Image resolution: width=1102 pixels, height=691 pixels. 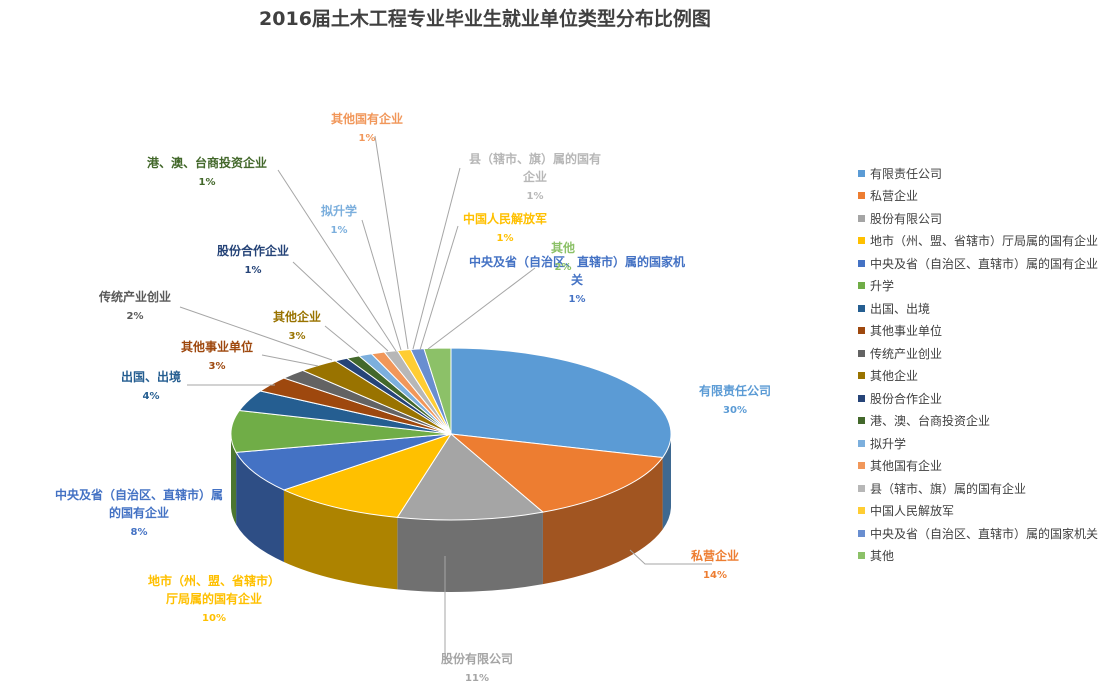 What do you see at coordinates (882, 286) in the screenshot?
I see `legend-label: 升学` at bounding box center [882, 286].